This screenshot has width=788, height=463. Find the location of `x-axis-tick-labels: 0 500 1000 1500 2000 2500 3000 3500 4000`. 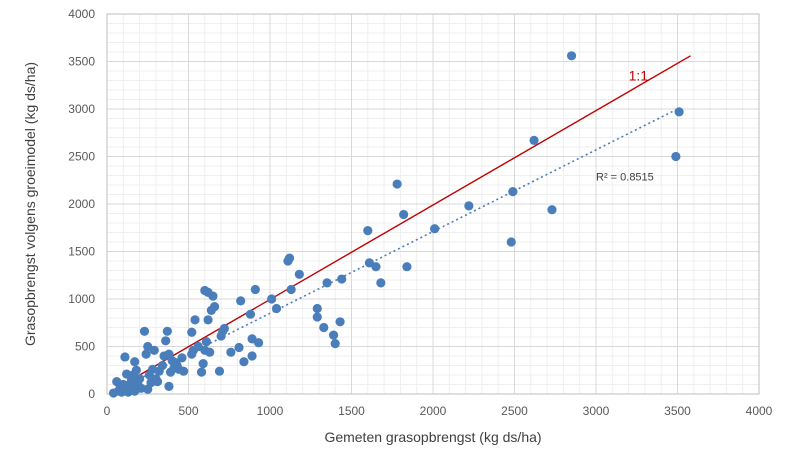

x-axis-tick-labels: 0 500 1000 1500 2000 2500 3000 3500 4000 is located at coordinates (438, 411).